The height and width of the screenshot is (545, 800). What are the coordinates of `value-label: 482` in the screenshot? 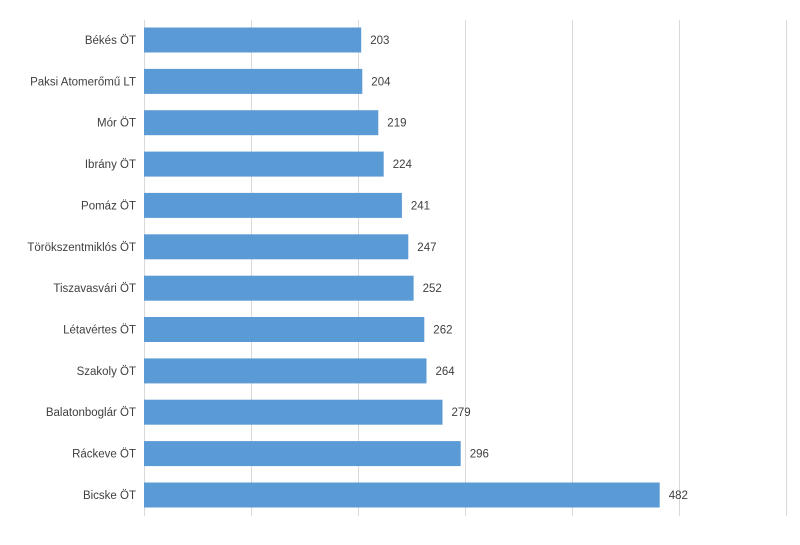 It's located at (678, 496).